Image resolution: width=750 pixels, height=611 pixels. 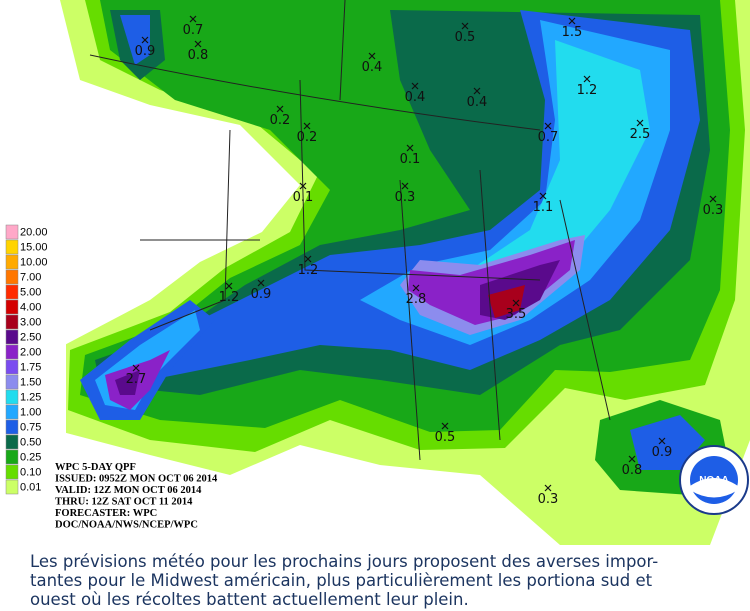 I want to click on logo-text: NOAA, so click(x=713, y=480).